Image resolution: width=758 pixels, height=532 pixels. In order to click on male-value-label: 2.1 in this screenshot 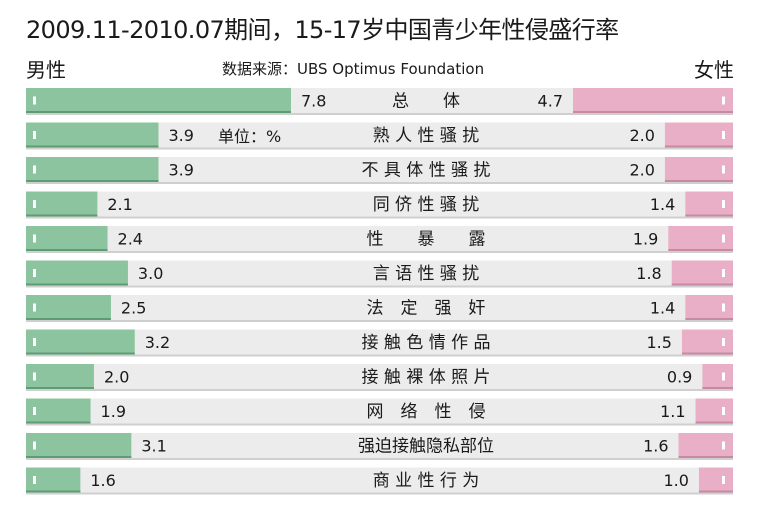, I will do `click(119, 204)`.